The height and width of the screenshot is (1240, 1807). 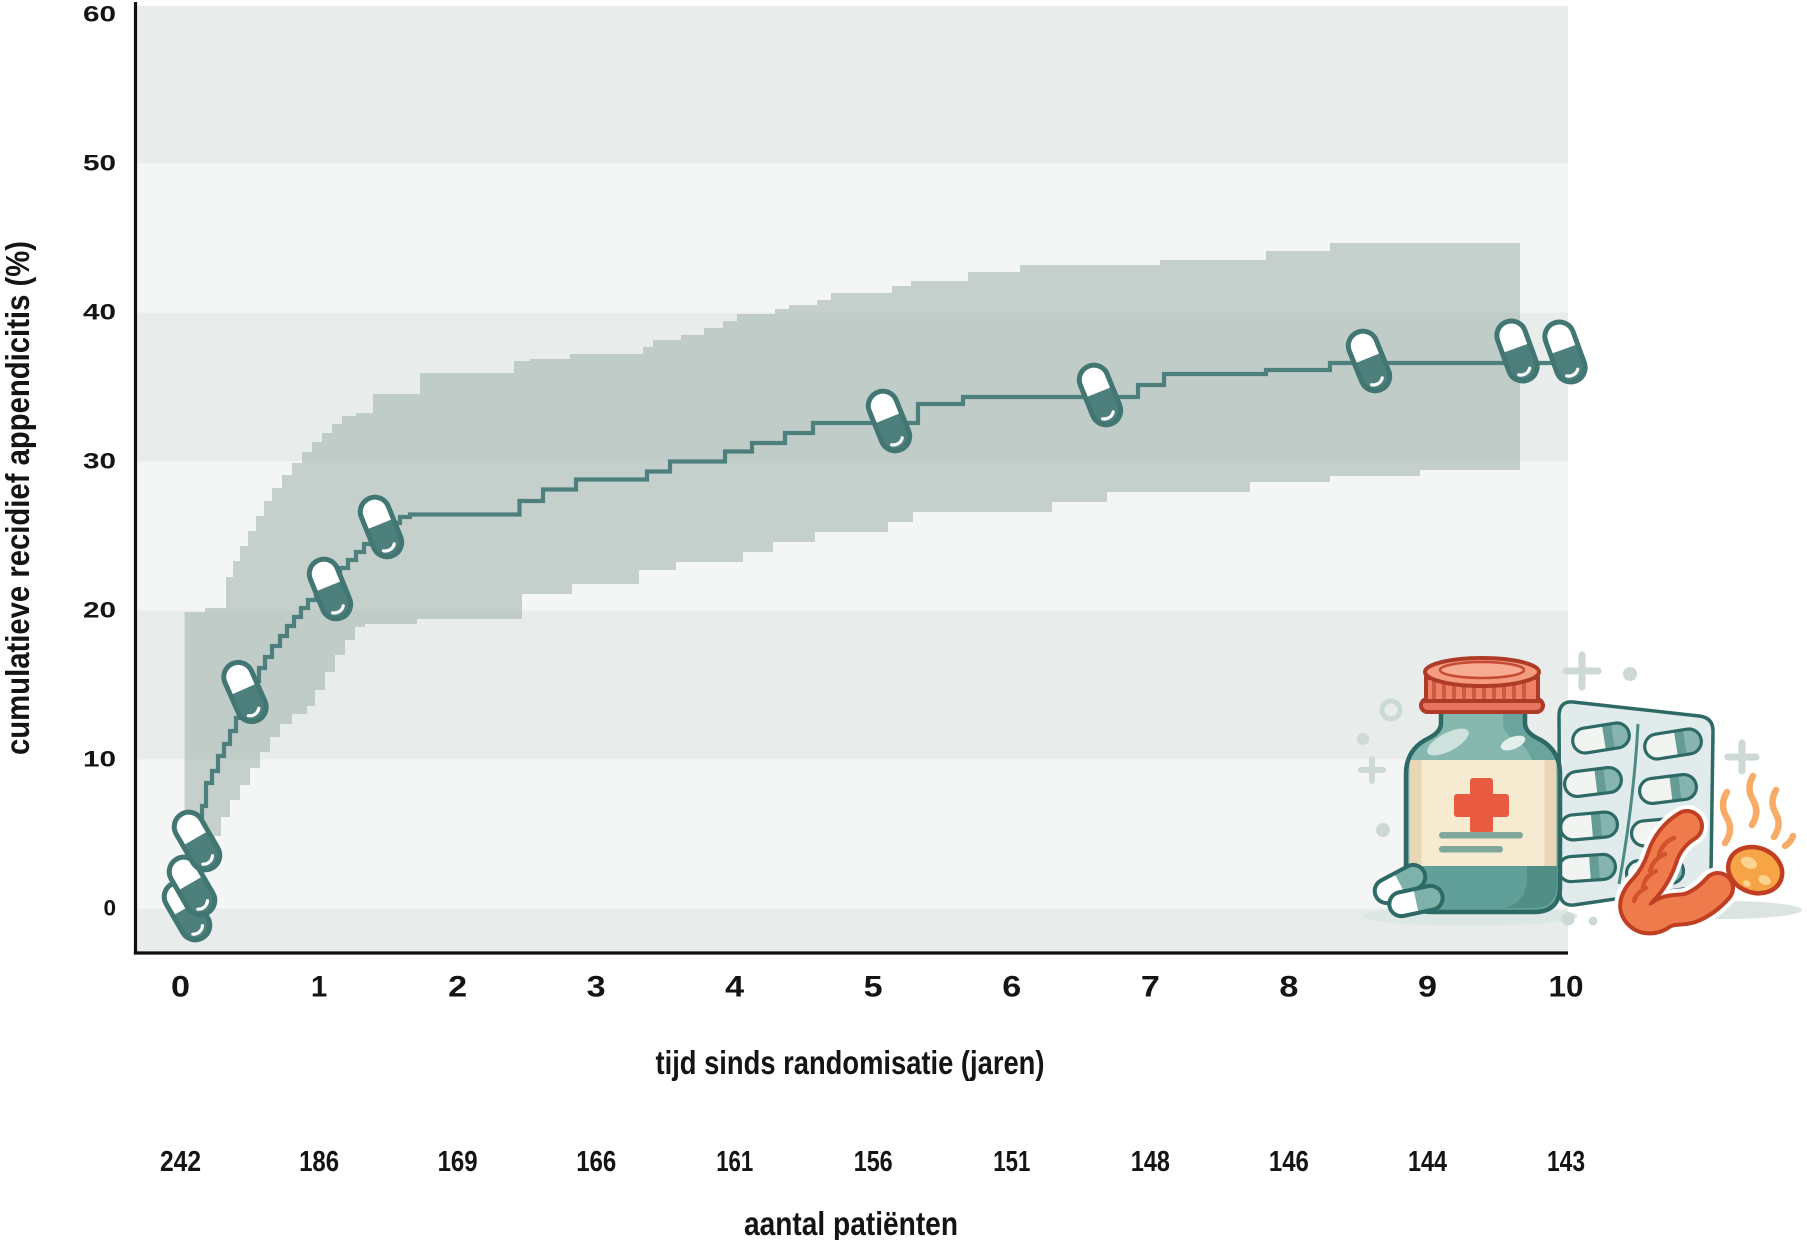 What do you see at coordinates (319, 1162) in the screenshot?
I see `svg-text: 186` at bounding box center [319, 1162].